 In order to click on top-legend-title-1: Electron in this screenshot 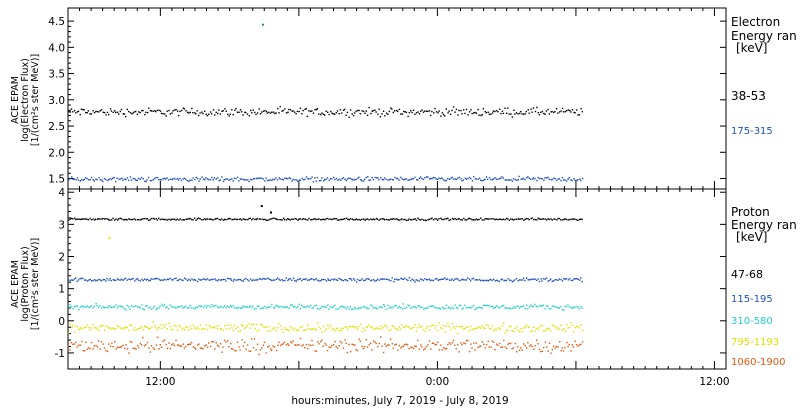, I will do `click(755, 22)`.